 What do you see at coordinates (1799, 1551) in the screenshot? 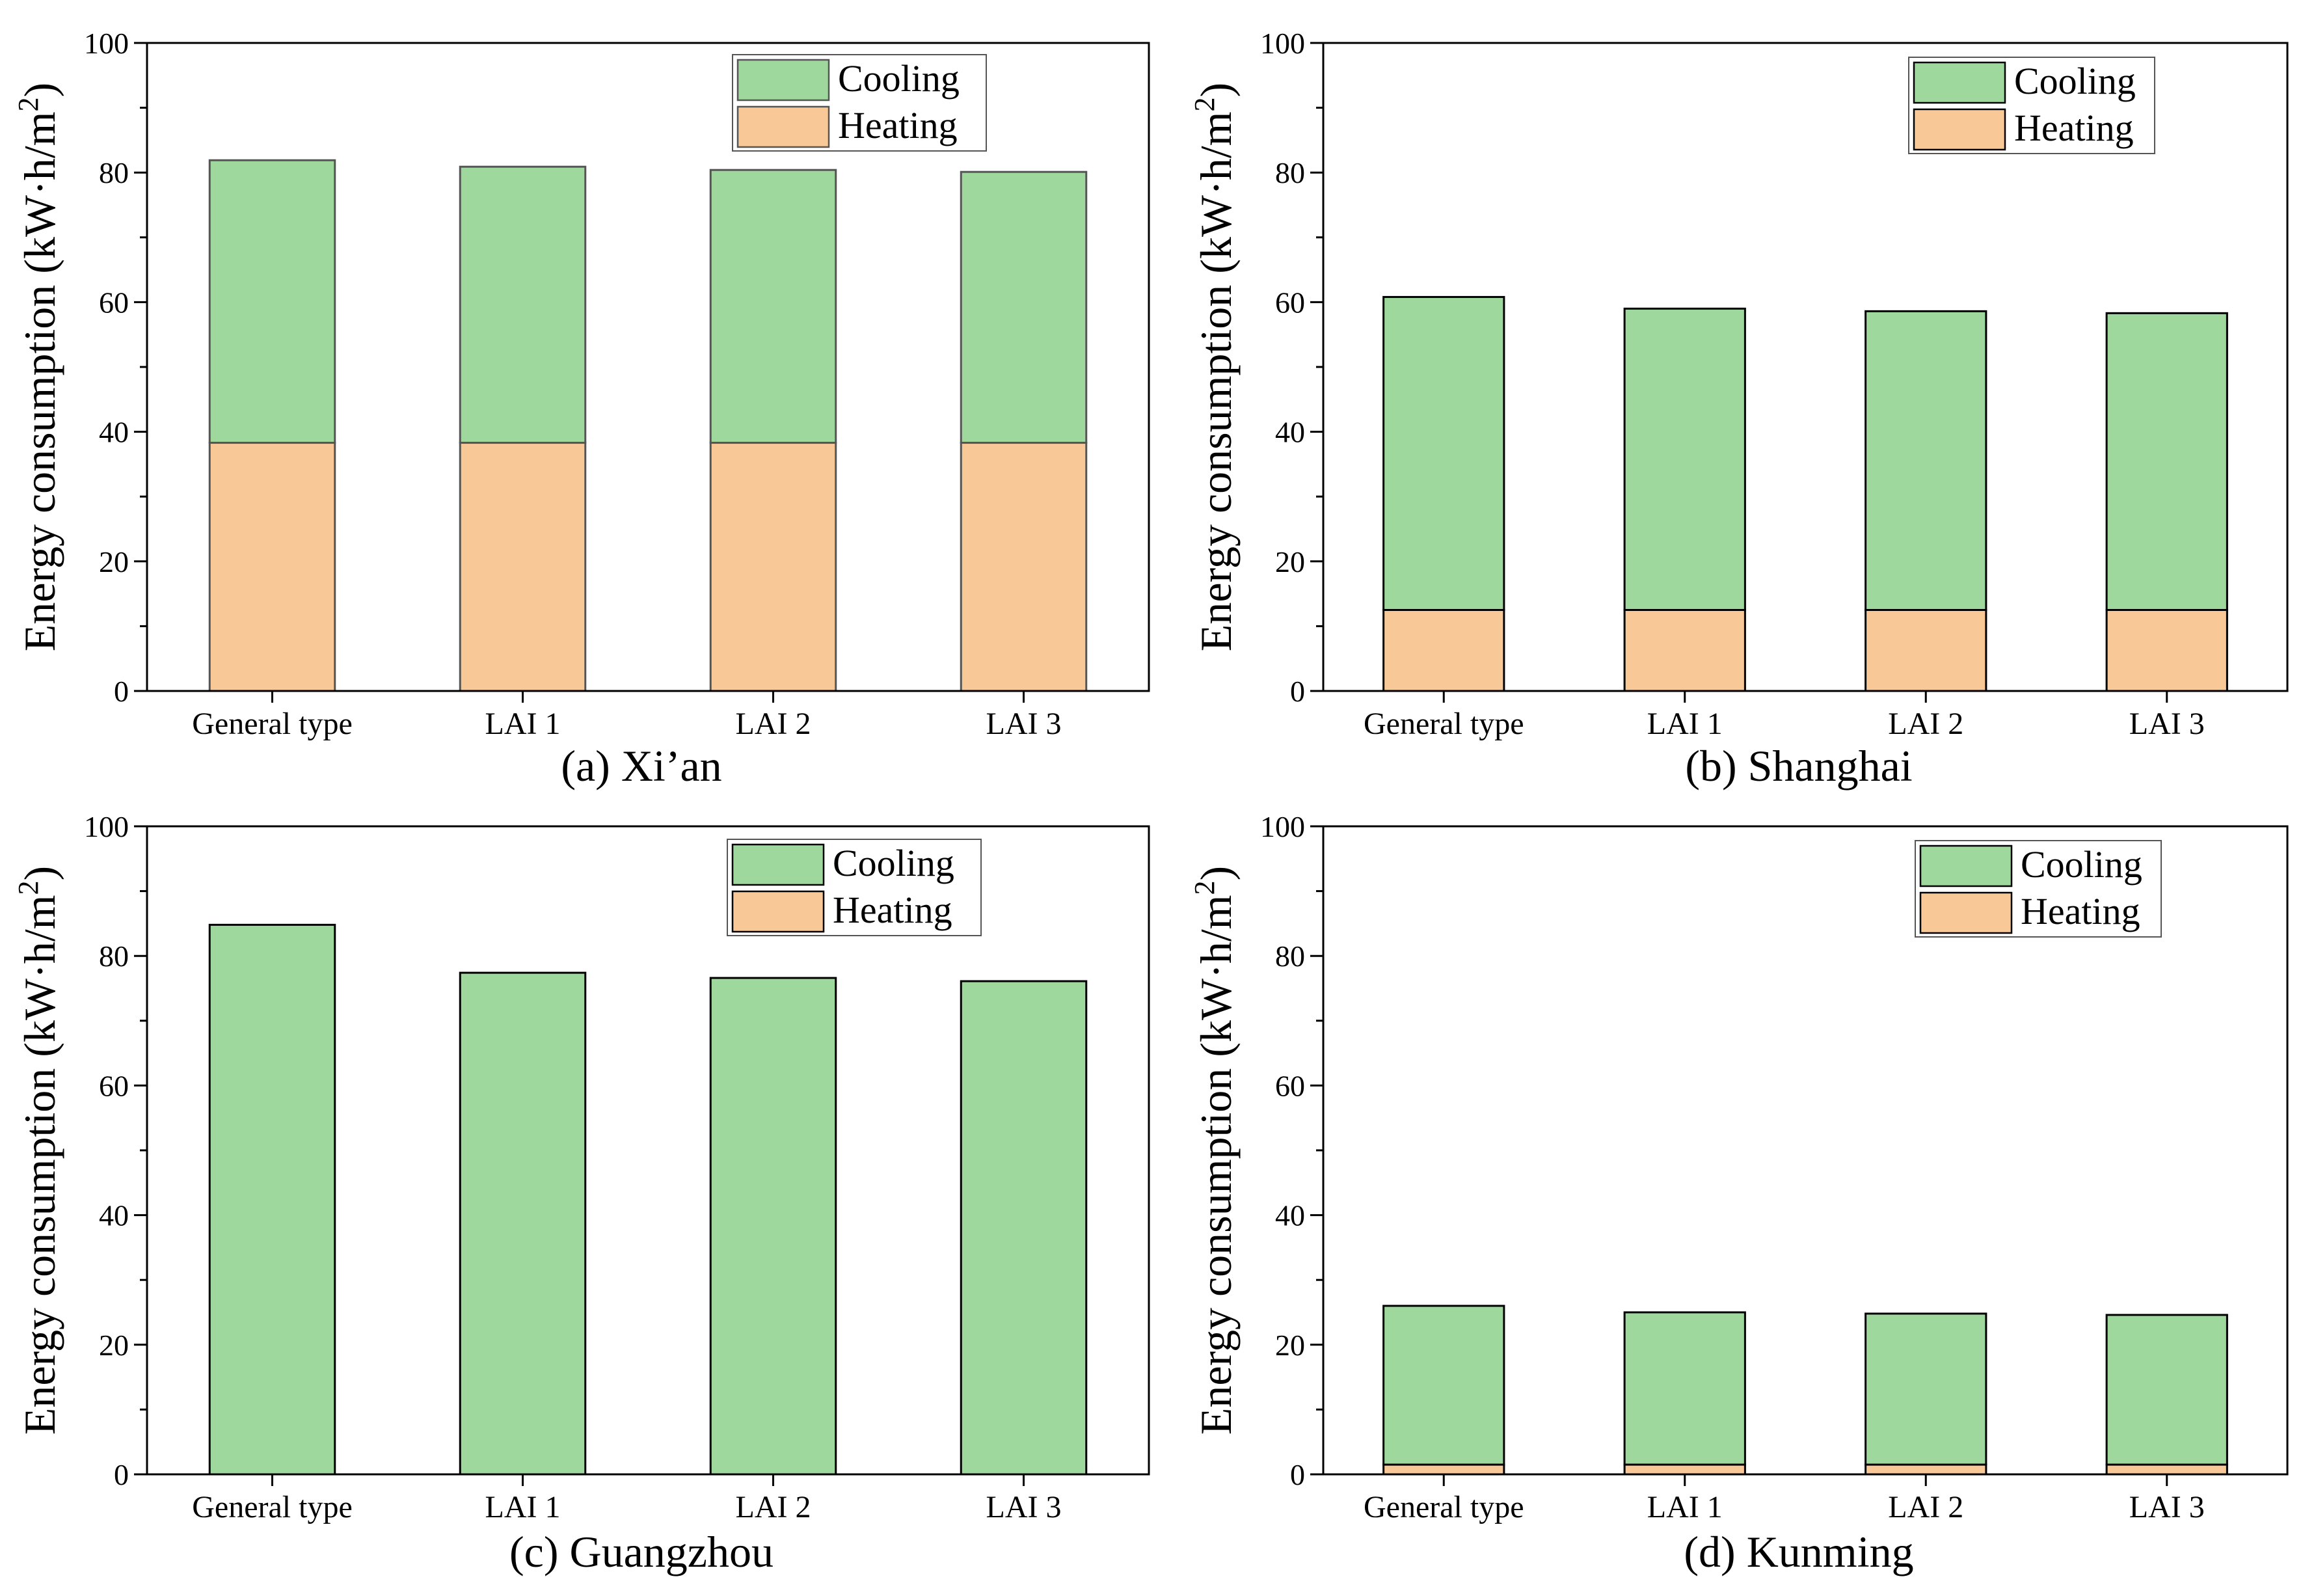
I see `panel-caption: (d) Kunming` at bounding box center [1799, 1551].